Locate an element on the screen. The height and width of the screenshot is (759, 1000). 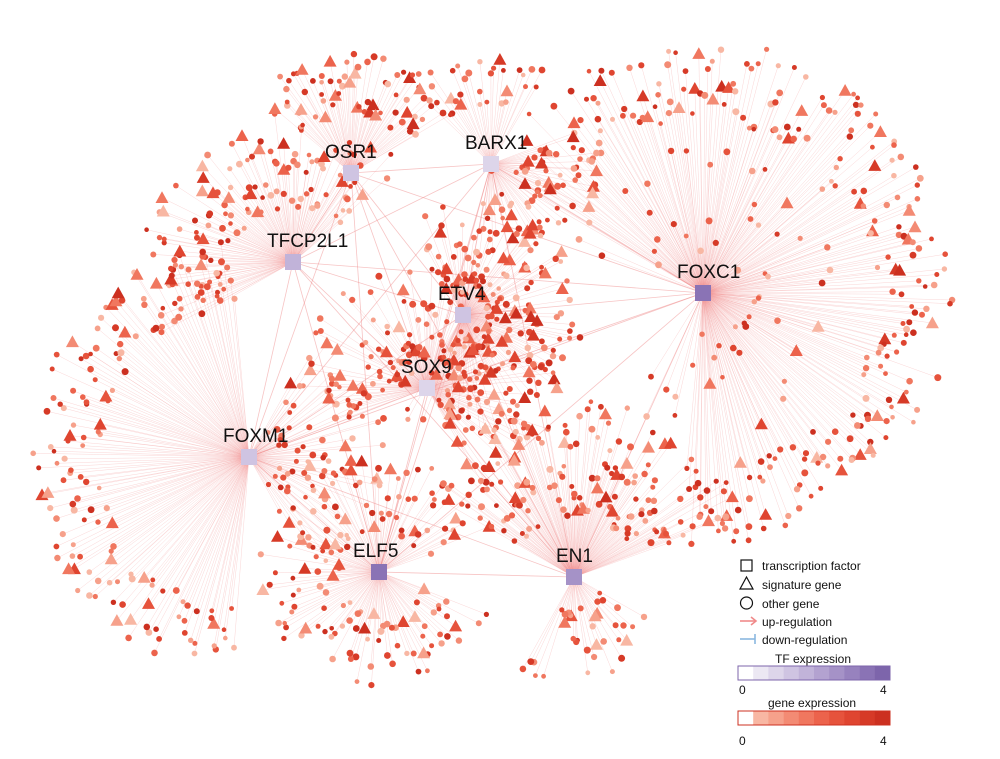
tf-scale-title: TF expression is located at coordinates (813, 659).